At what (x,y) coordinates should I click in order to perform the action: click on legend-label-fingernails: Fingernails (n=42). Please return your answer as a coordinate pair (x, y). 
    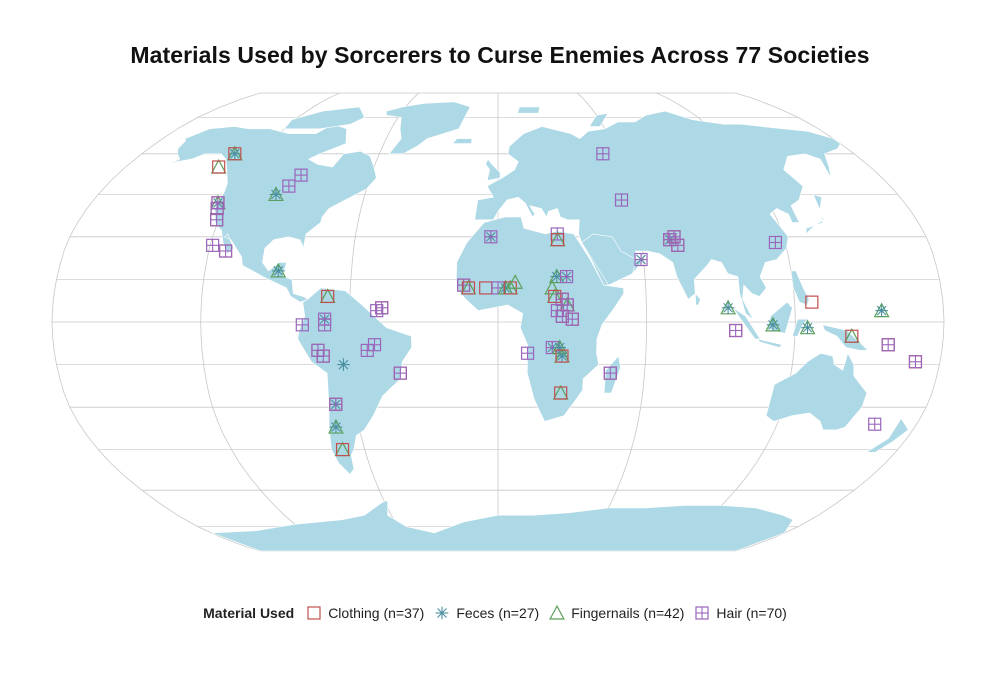
    Looking at the image, I should click on (628, 613).